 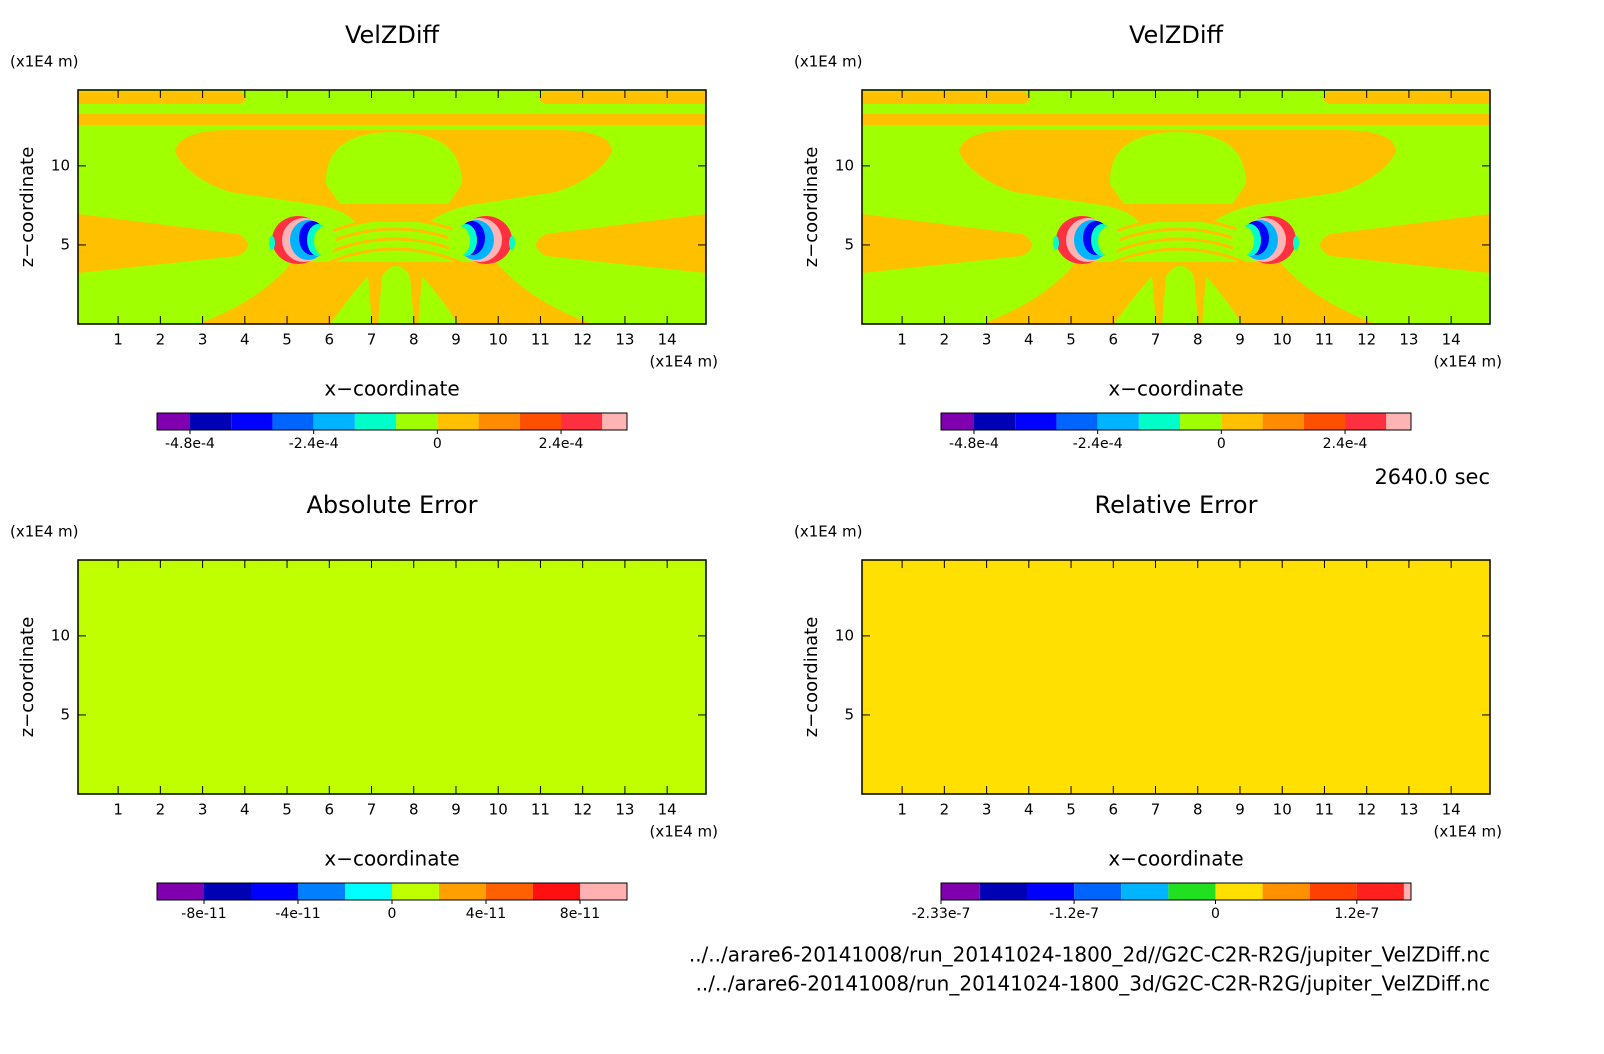 What do you see at coordinates (392, 35) in the screenshot?
I see `chart-title: VelZDiff` at bounding box center [392, 35].